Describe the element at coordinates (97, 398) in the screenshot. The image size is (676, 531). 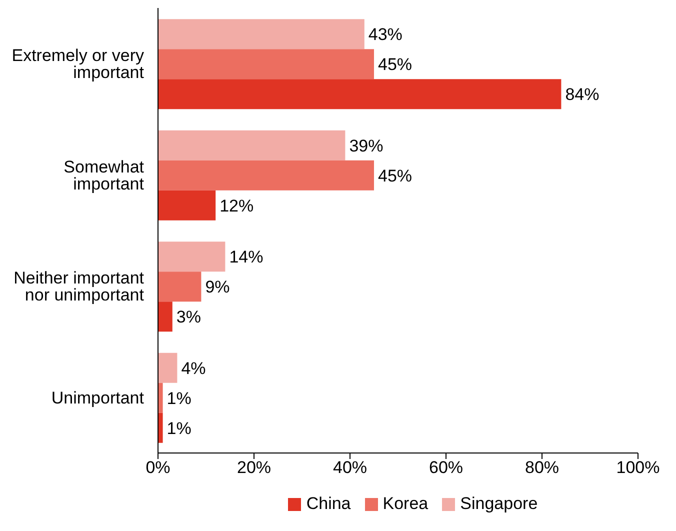
I see `y-tick-label: Unimportant` at that location.